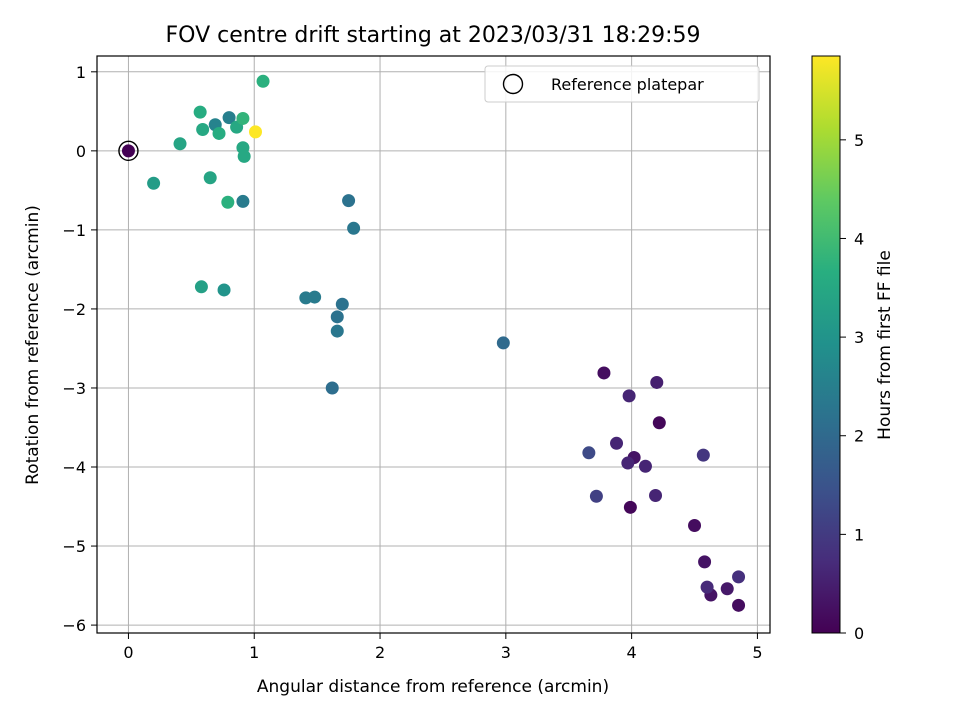 This screenshot has height=720, width=960. Describe the element at coordinates (443, 647) in the screenshot. I see `x-axis-ticks: 0 1 2 3 4 5` at that location.